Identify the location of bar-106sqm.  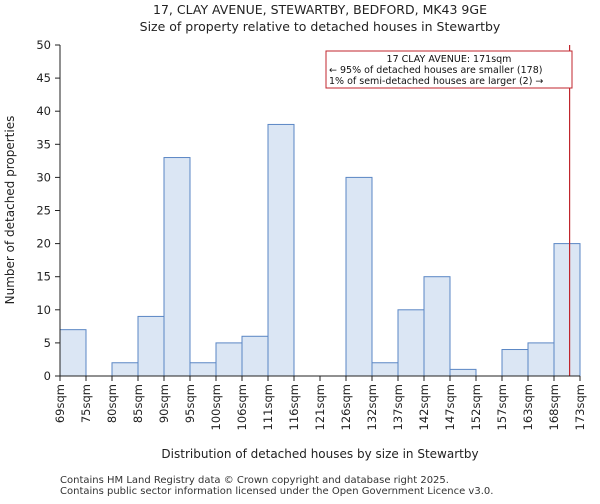
(255, 356).